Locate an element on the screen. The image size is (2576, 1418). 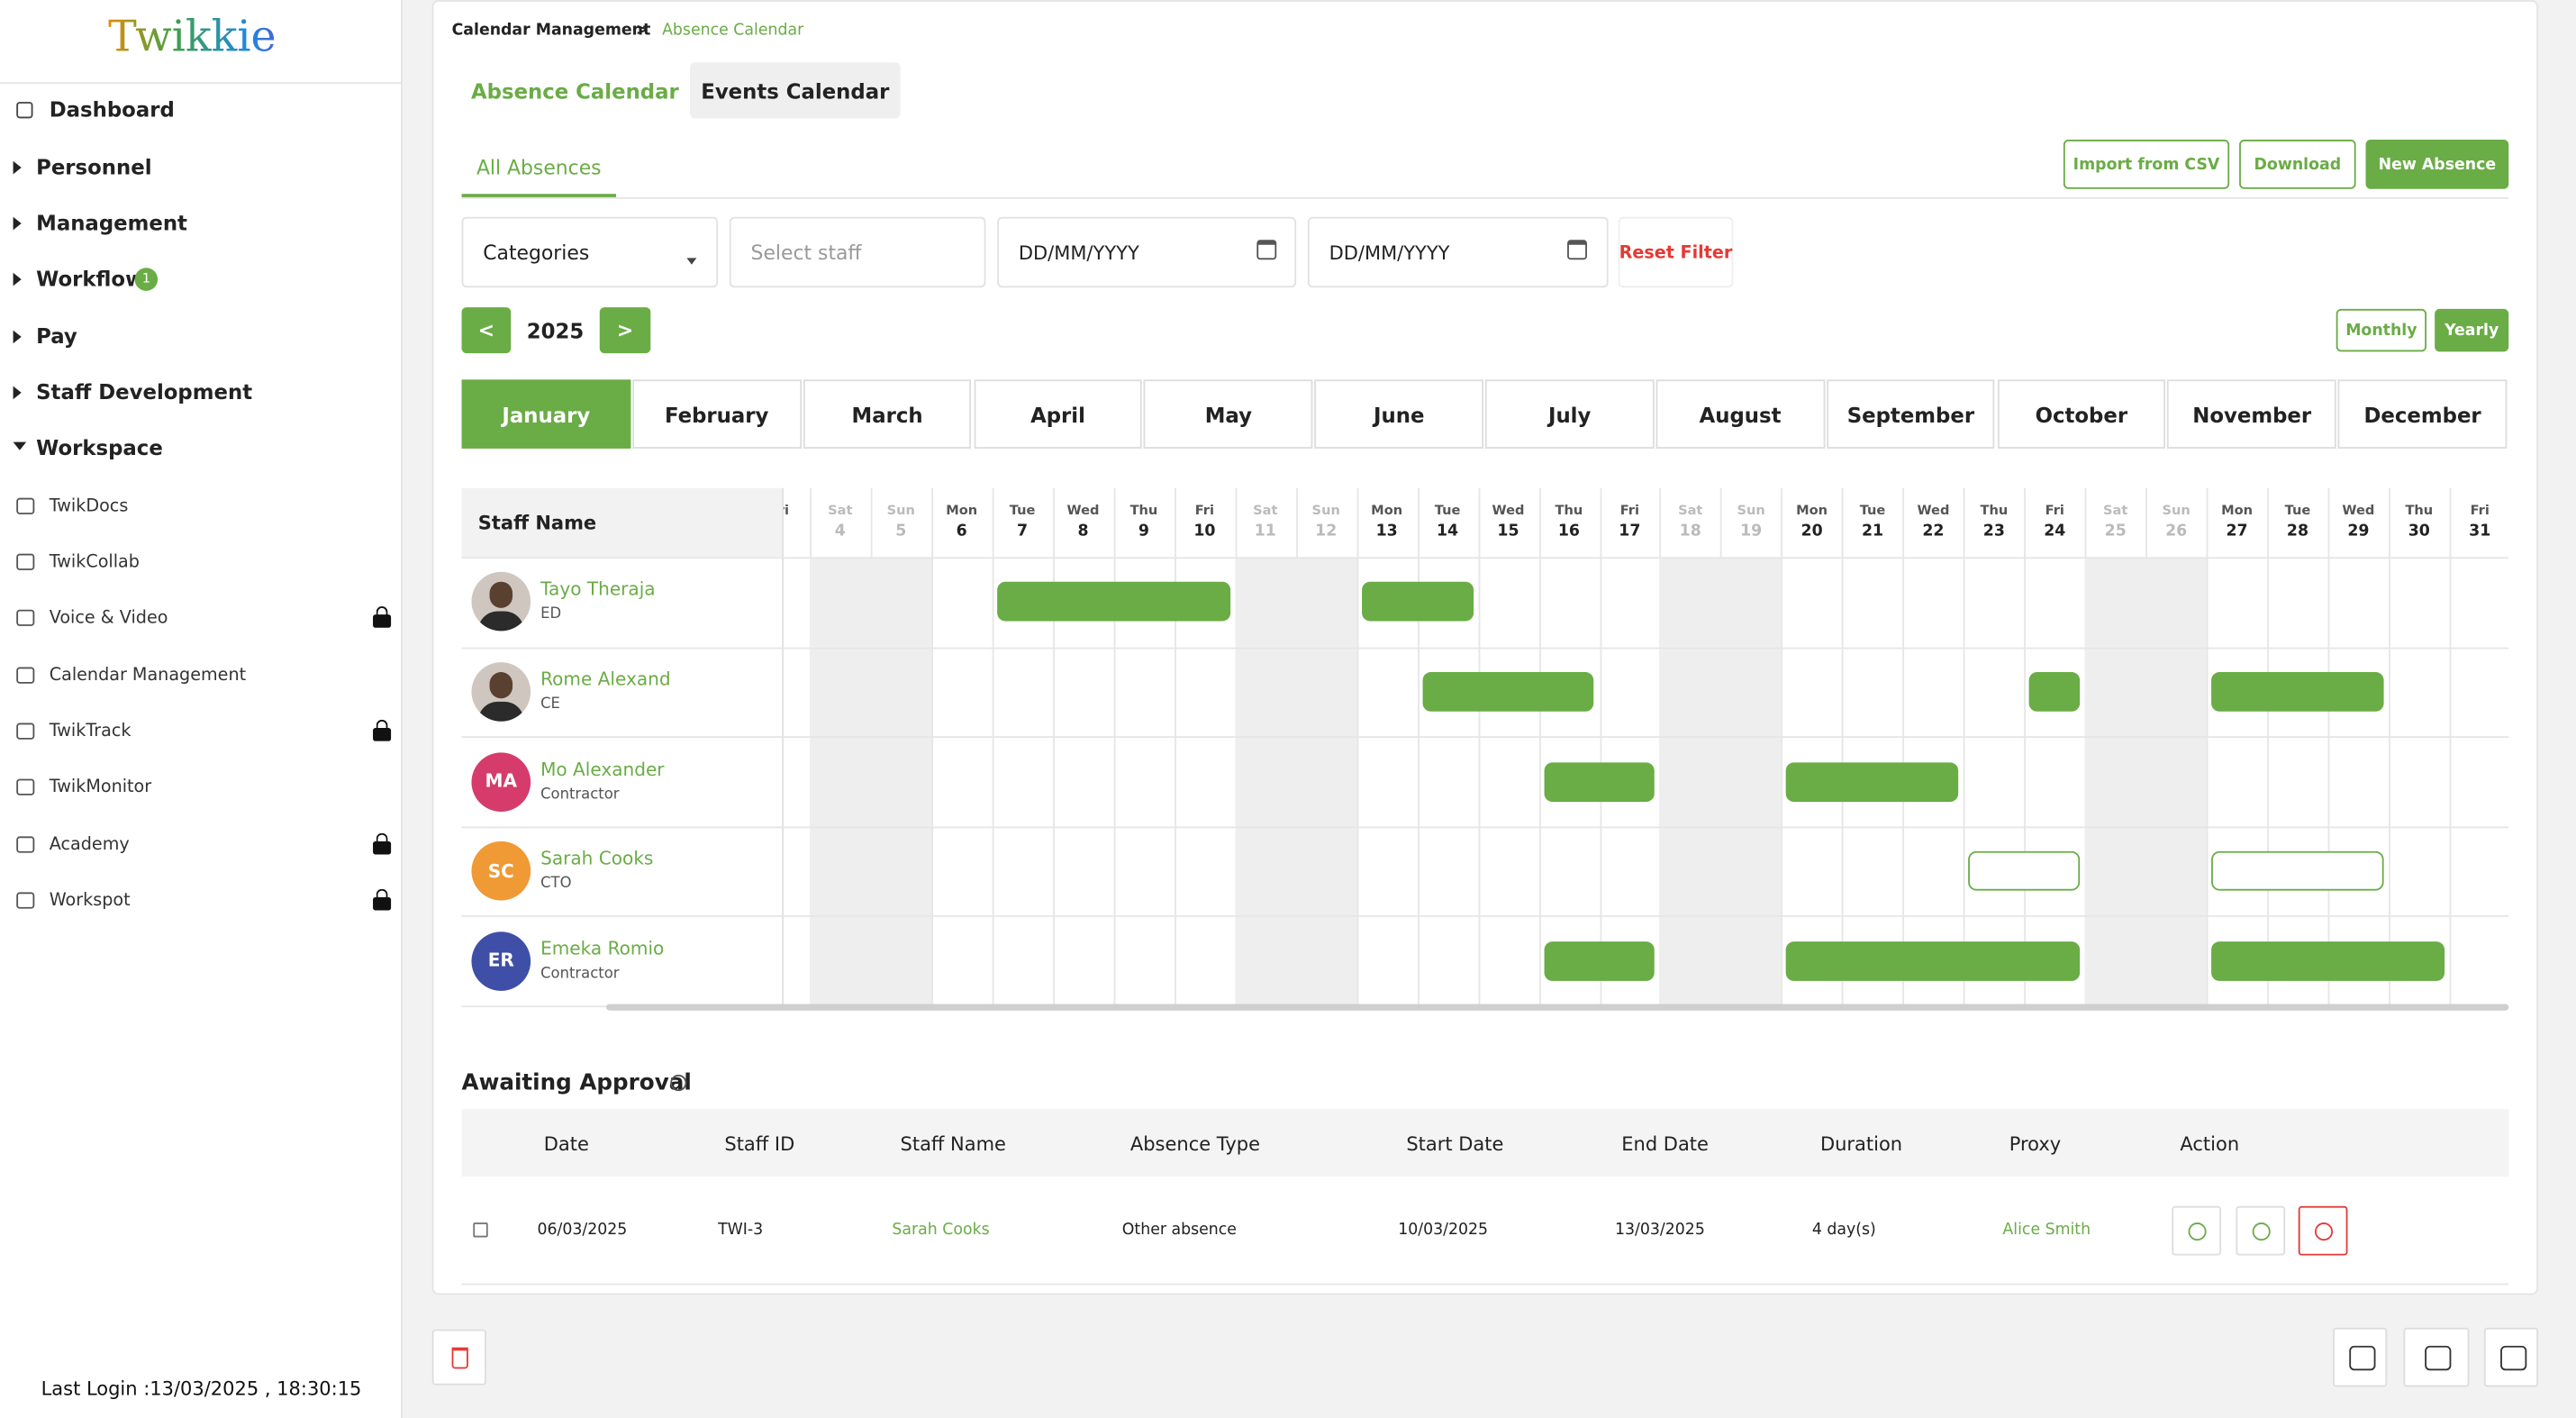
logo: Twikkie is located at coordinates (192, 38).